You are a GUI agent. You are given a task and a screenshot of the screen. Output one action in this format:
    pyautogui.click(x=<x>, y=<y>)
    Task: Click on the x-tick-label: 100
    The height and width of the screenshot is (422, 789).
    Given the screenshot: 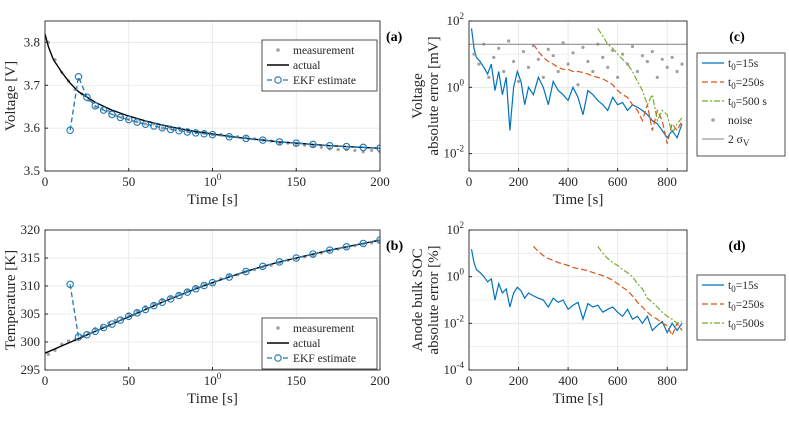 What is the action you would take?
    pyautogui.click(x=213, y=180)
    